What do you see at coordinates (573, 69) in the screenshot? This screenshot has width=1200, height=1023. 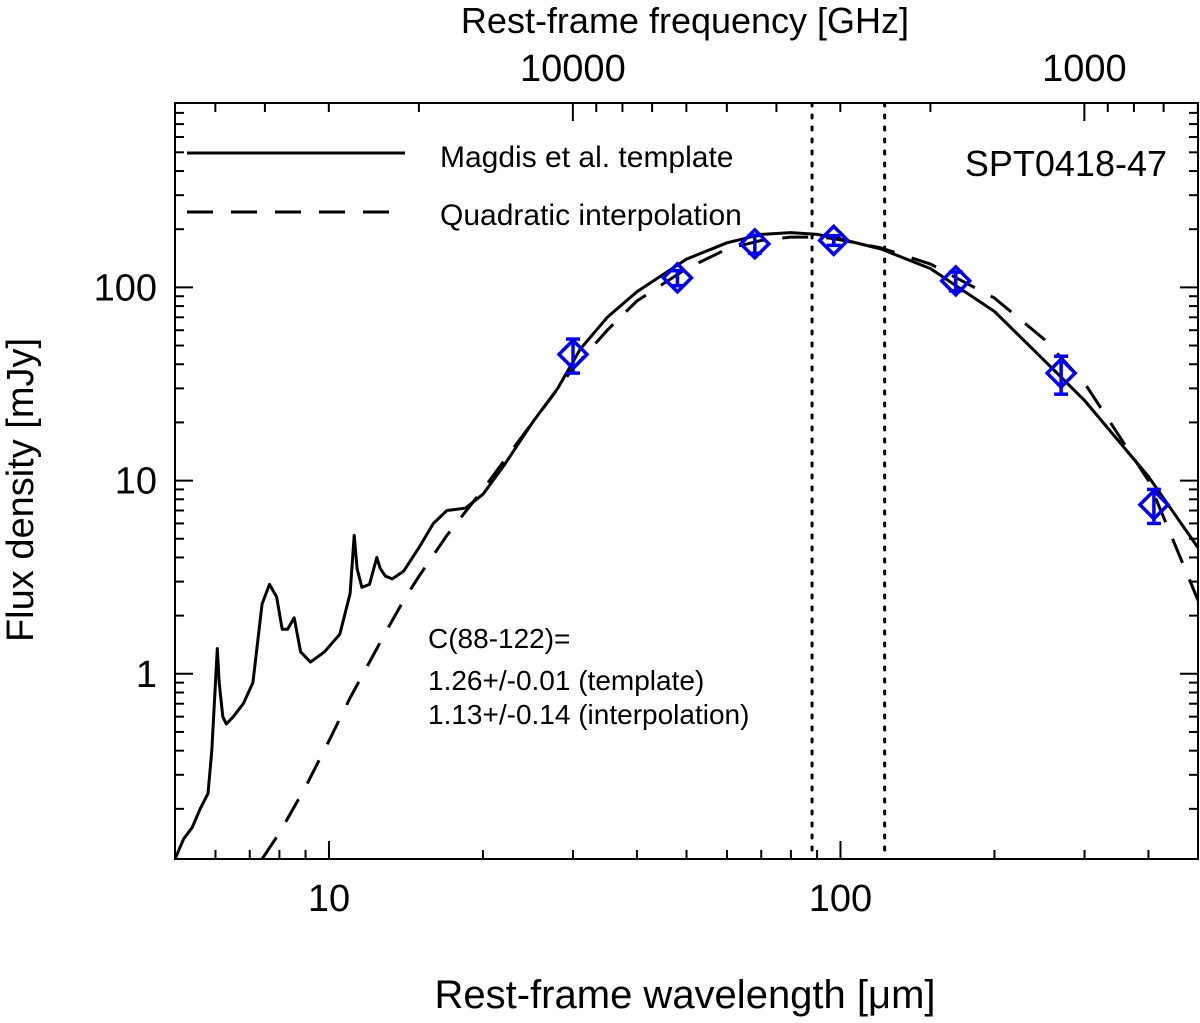 I see `x2-tick-label: 10000` at bounding box center [573, 69].